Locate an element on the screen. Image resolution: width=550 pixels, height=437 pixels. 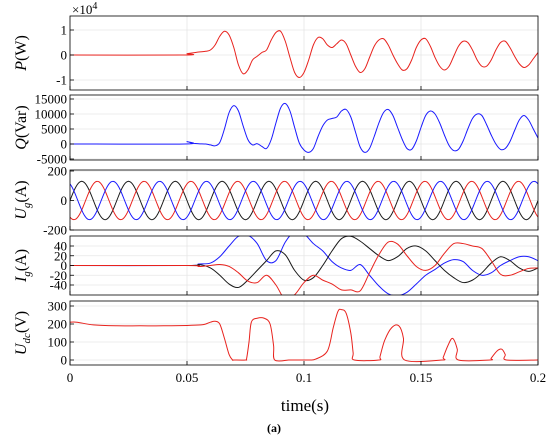
y-tick-label: -40 is located at coordinates (58, 285).